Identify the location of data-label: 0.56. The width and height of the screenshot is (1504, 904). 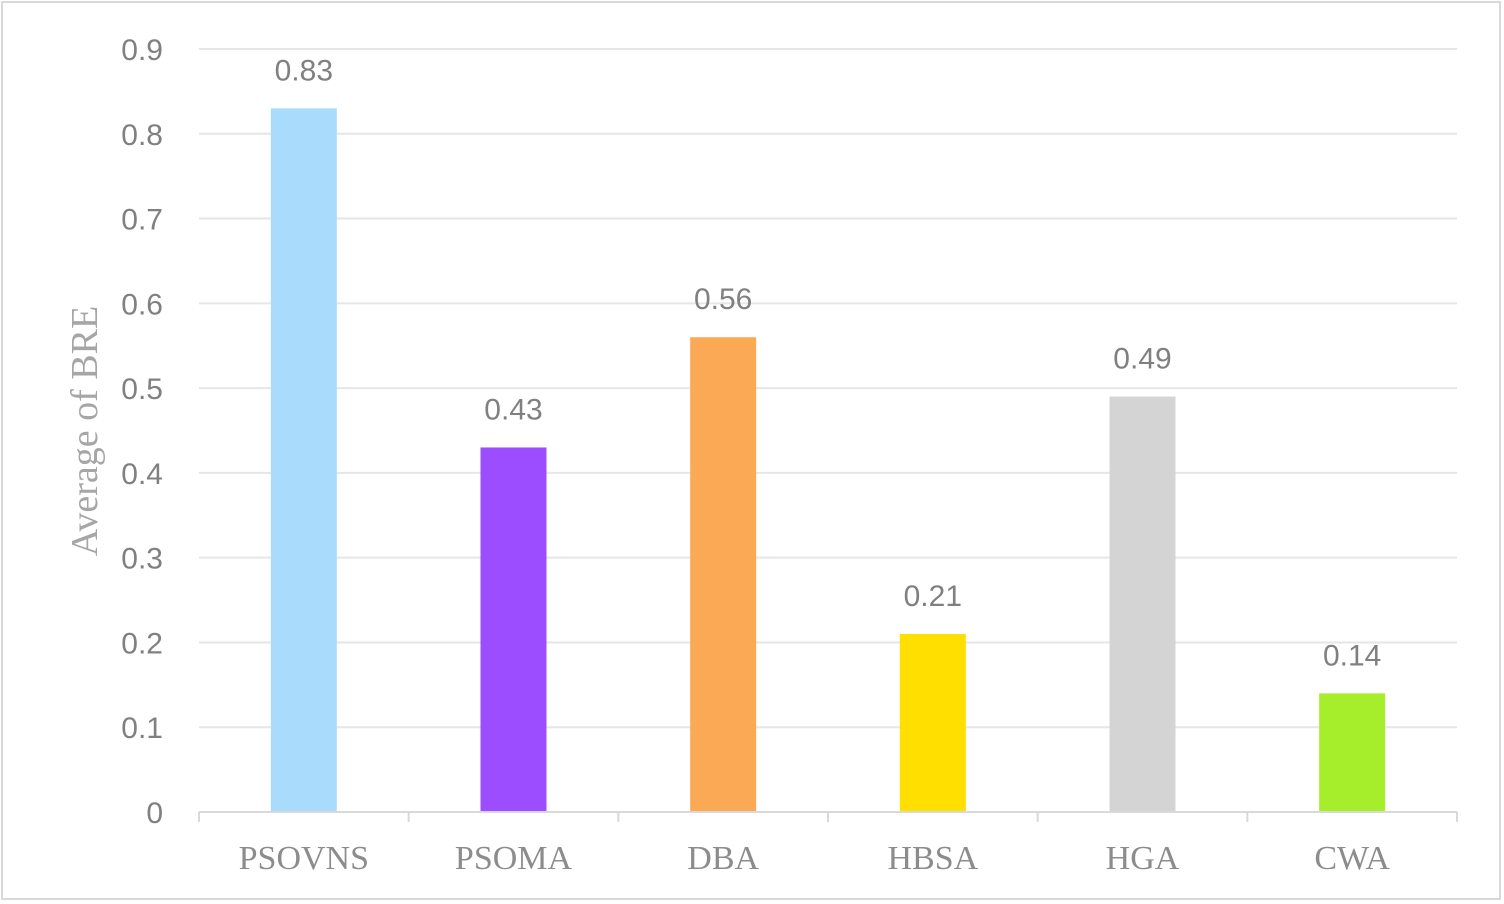
(723, 299).